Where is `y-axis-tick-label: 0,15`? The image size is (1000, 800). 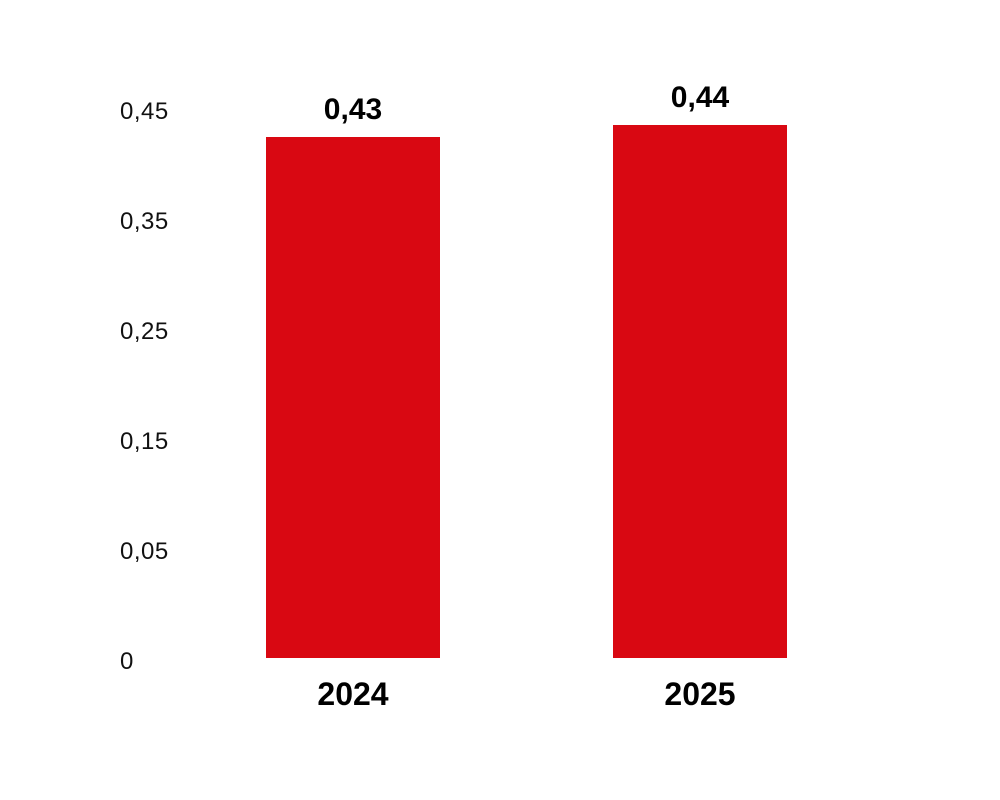 y-axis-tick-label: 0,15 is located at coordinates (144, 441).